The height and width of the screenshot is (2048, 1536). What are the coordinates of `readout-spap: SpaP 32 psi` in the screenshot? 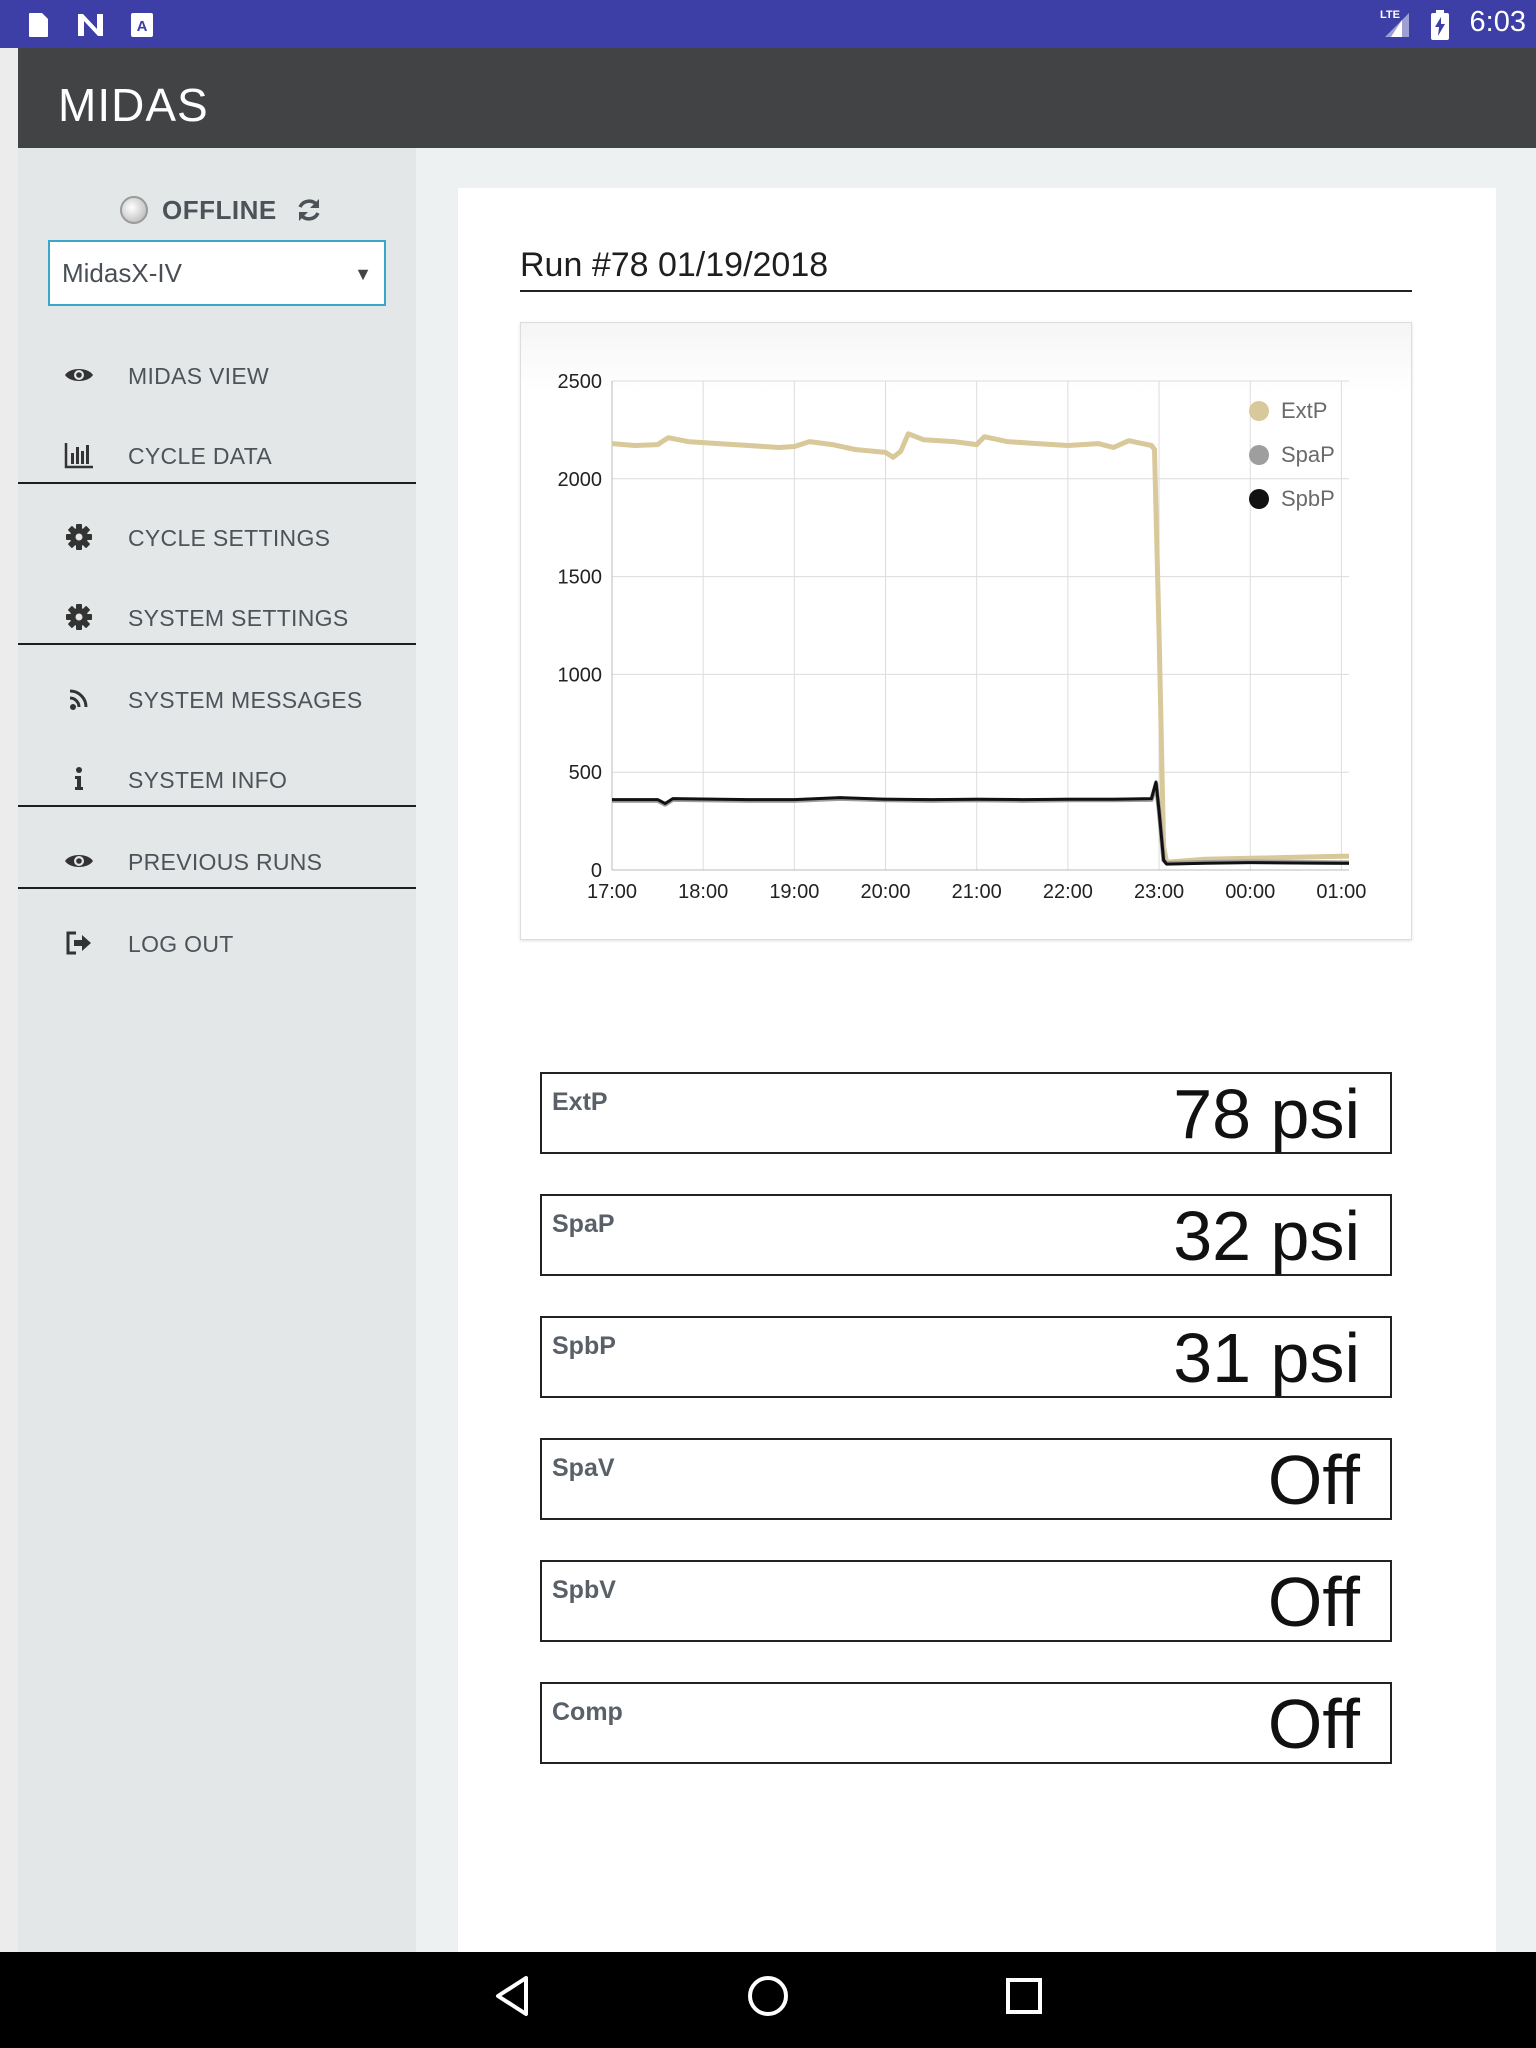 It's located at (966, 1235).